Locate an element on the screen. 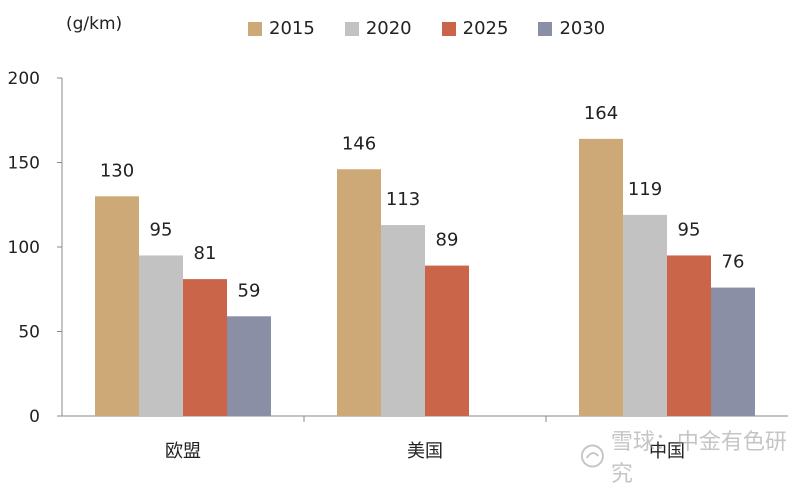  data-label: 81 is located at coordinates (205, 253).